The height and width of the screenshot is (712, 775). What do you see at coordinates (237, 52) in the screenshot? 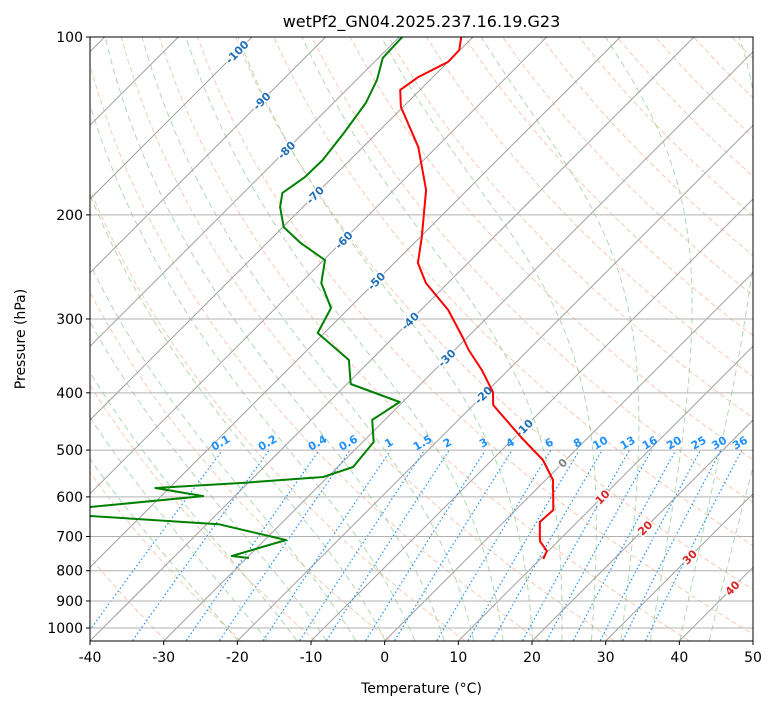
I see `isotherm-label: -100` at bounding box center [237, 52].